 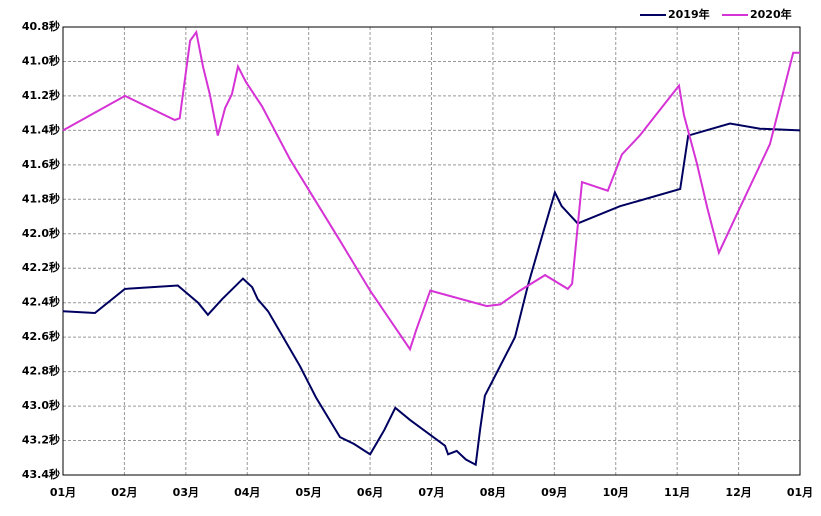 I want to click on x-tick-label: 08月, so click(x=493, y=492).